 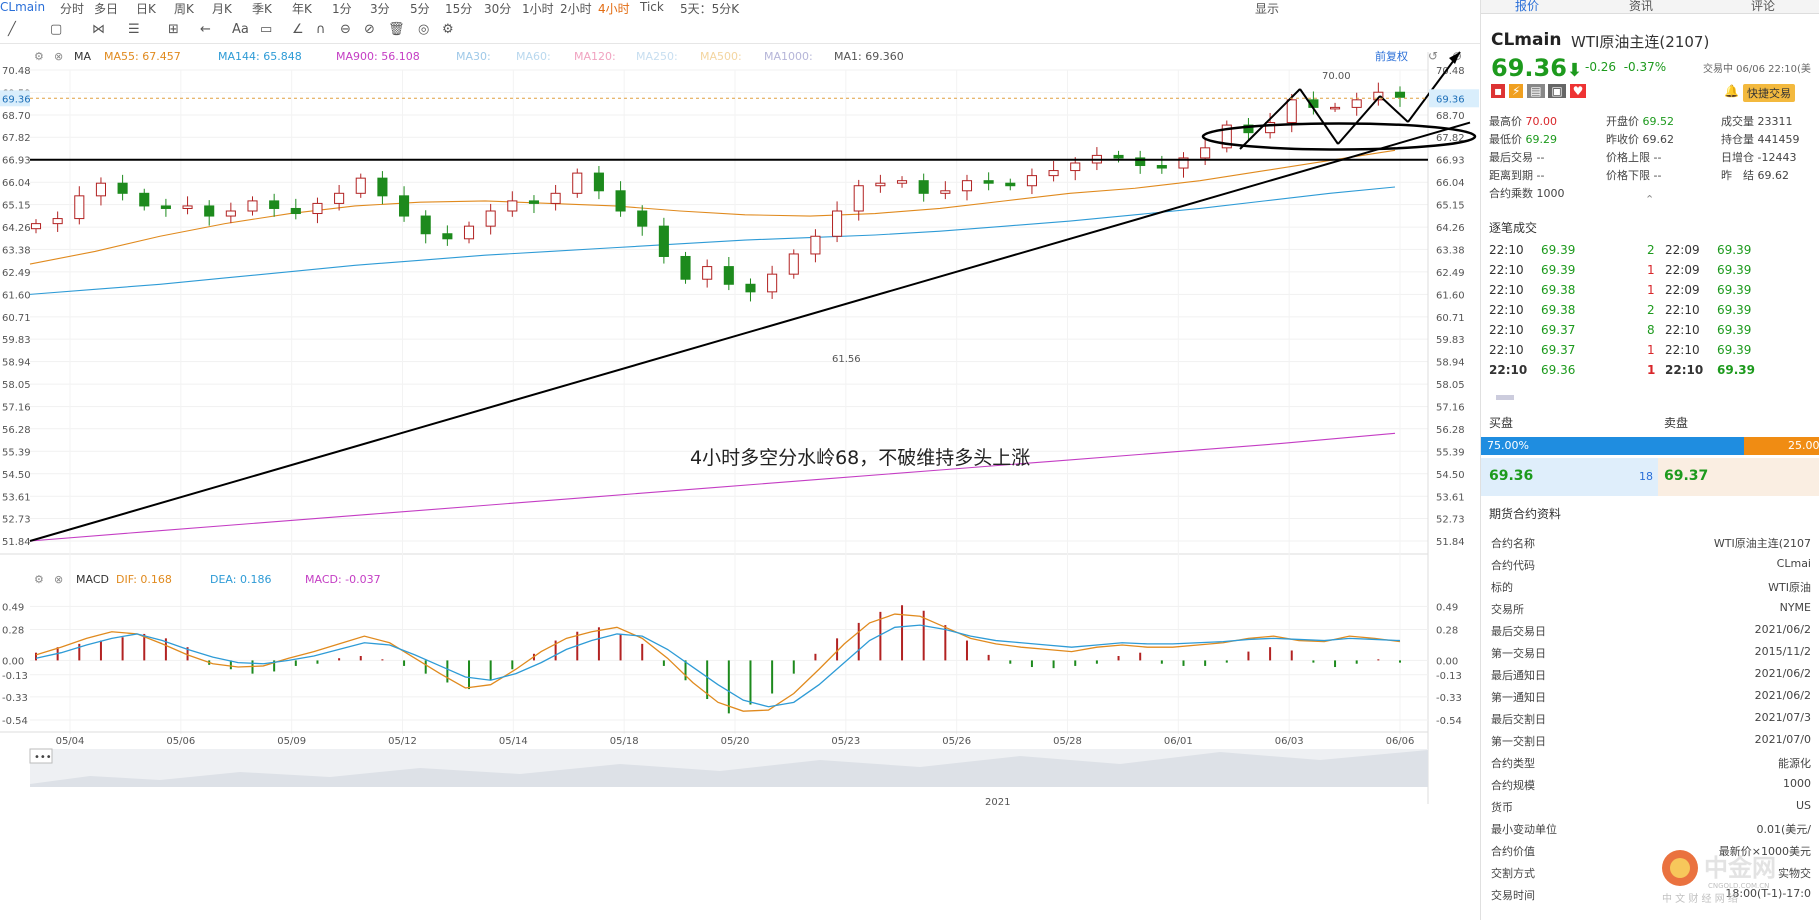 I want to click on stat-label: 成交量, so click(x=1739, y=121).